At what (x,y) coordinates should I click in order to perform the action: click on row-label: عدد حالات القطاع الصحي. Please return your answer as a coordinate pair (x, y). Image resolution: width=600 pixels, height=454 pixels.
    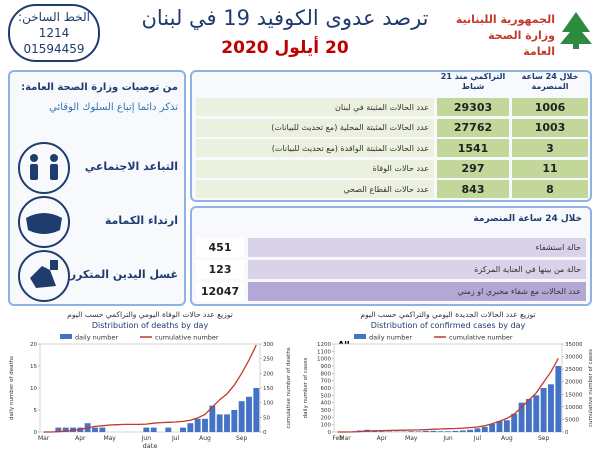
    Looking at the image, I should click on (315, 189).